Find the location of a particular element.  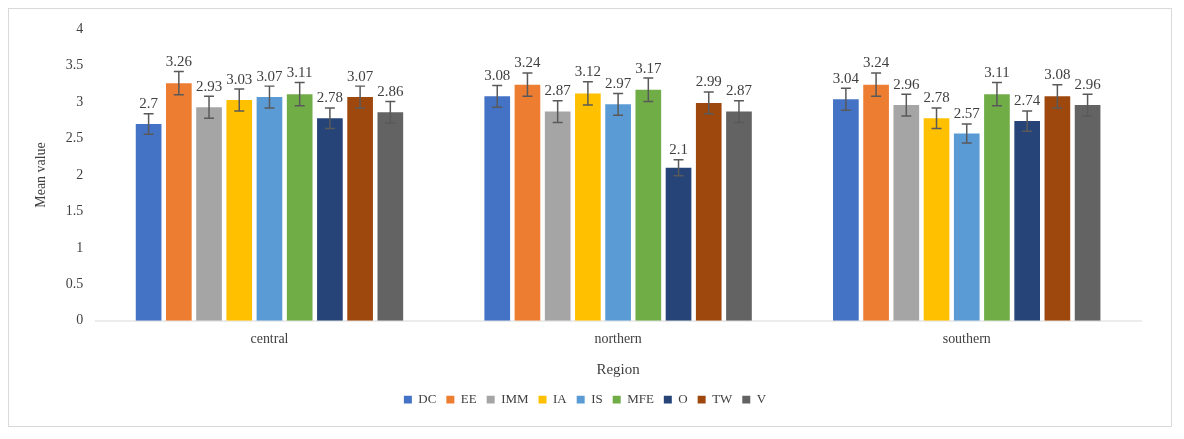

y-tick-label: 3 is located at coordinates (80, 101).